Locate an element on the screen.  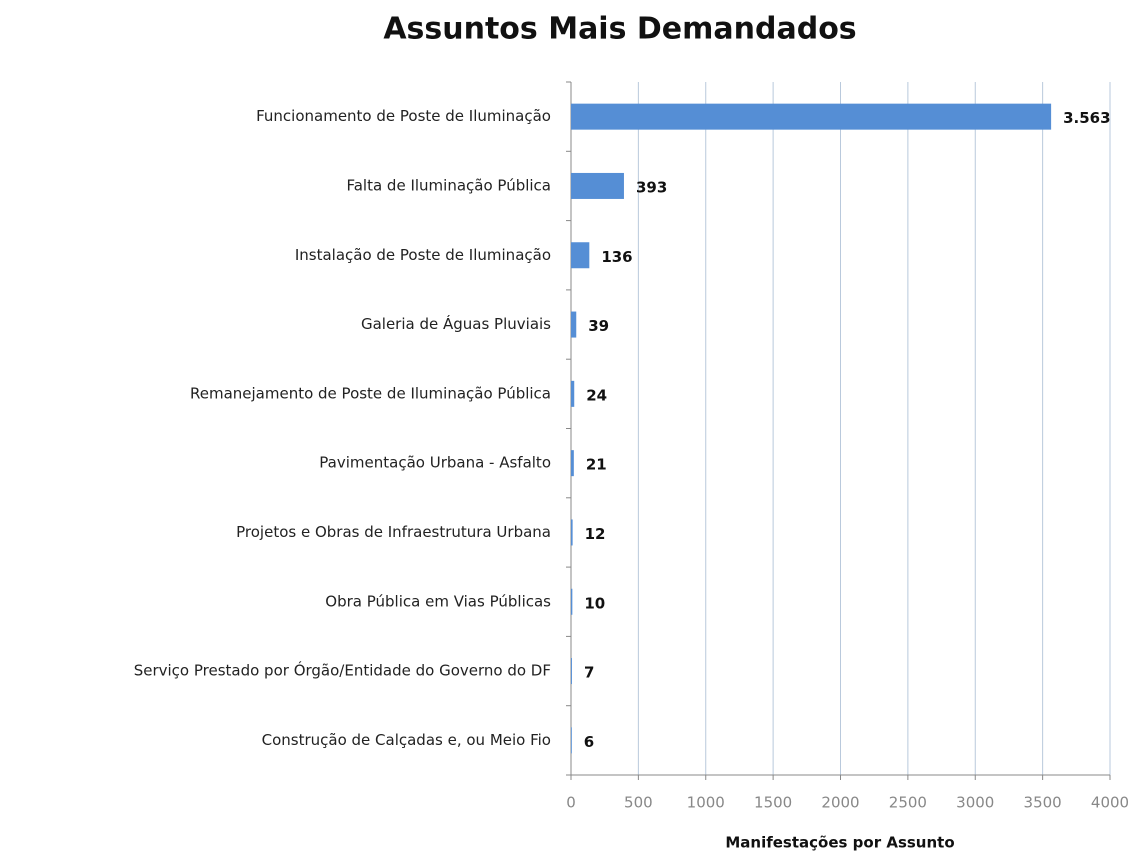
y-tick-label: Obra Pública em Vias Públicas is located at coordinates (438, 601).